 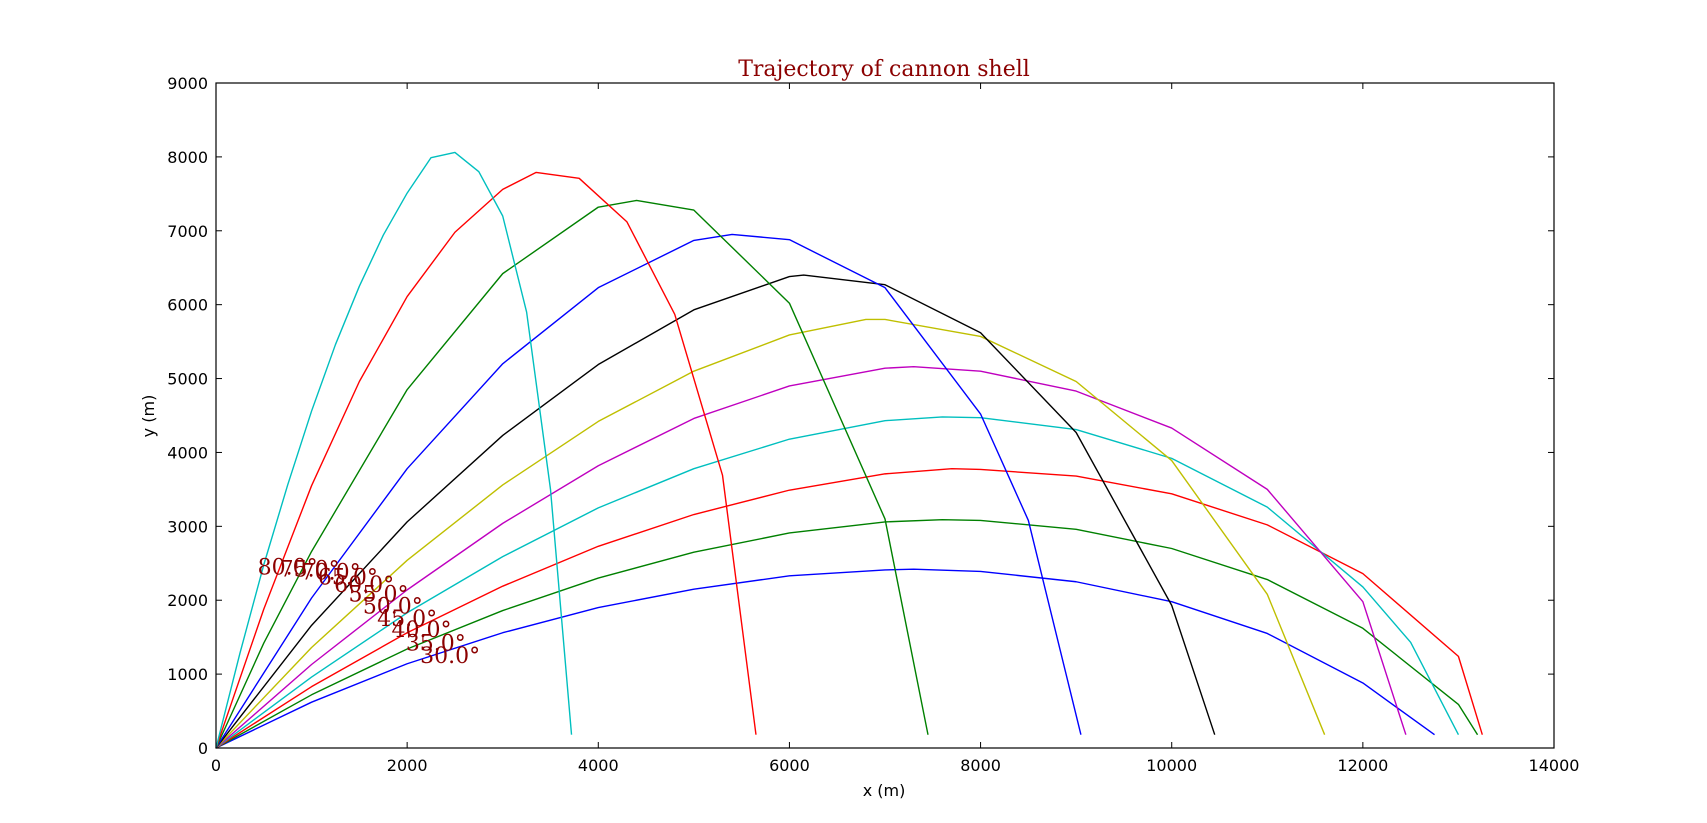 I want to click on angle-label-5: 55.0°, so click(x=378, y=595).